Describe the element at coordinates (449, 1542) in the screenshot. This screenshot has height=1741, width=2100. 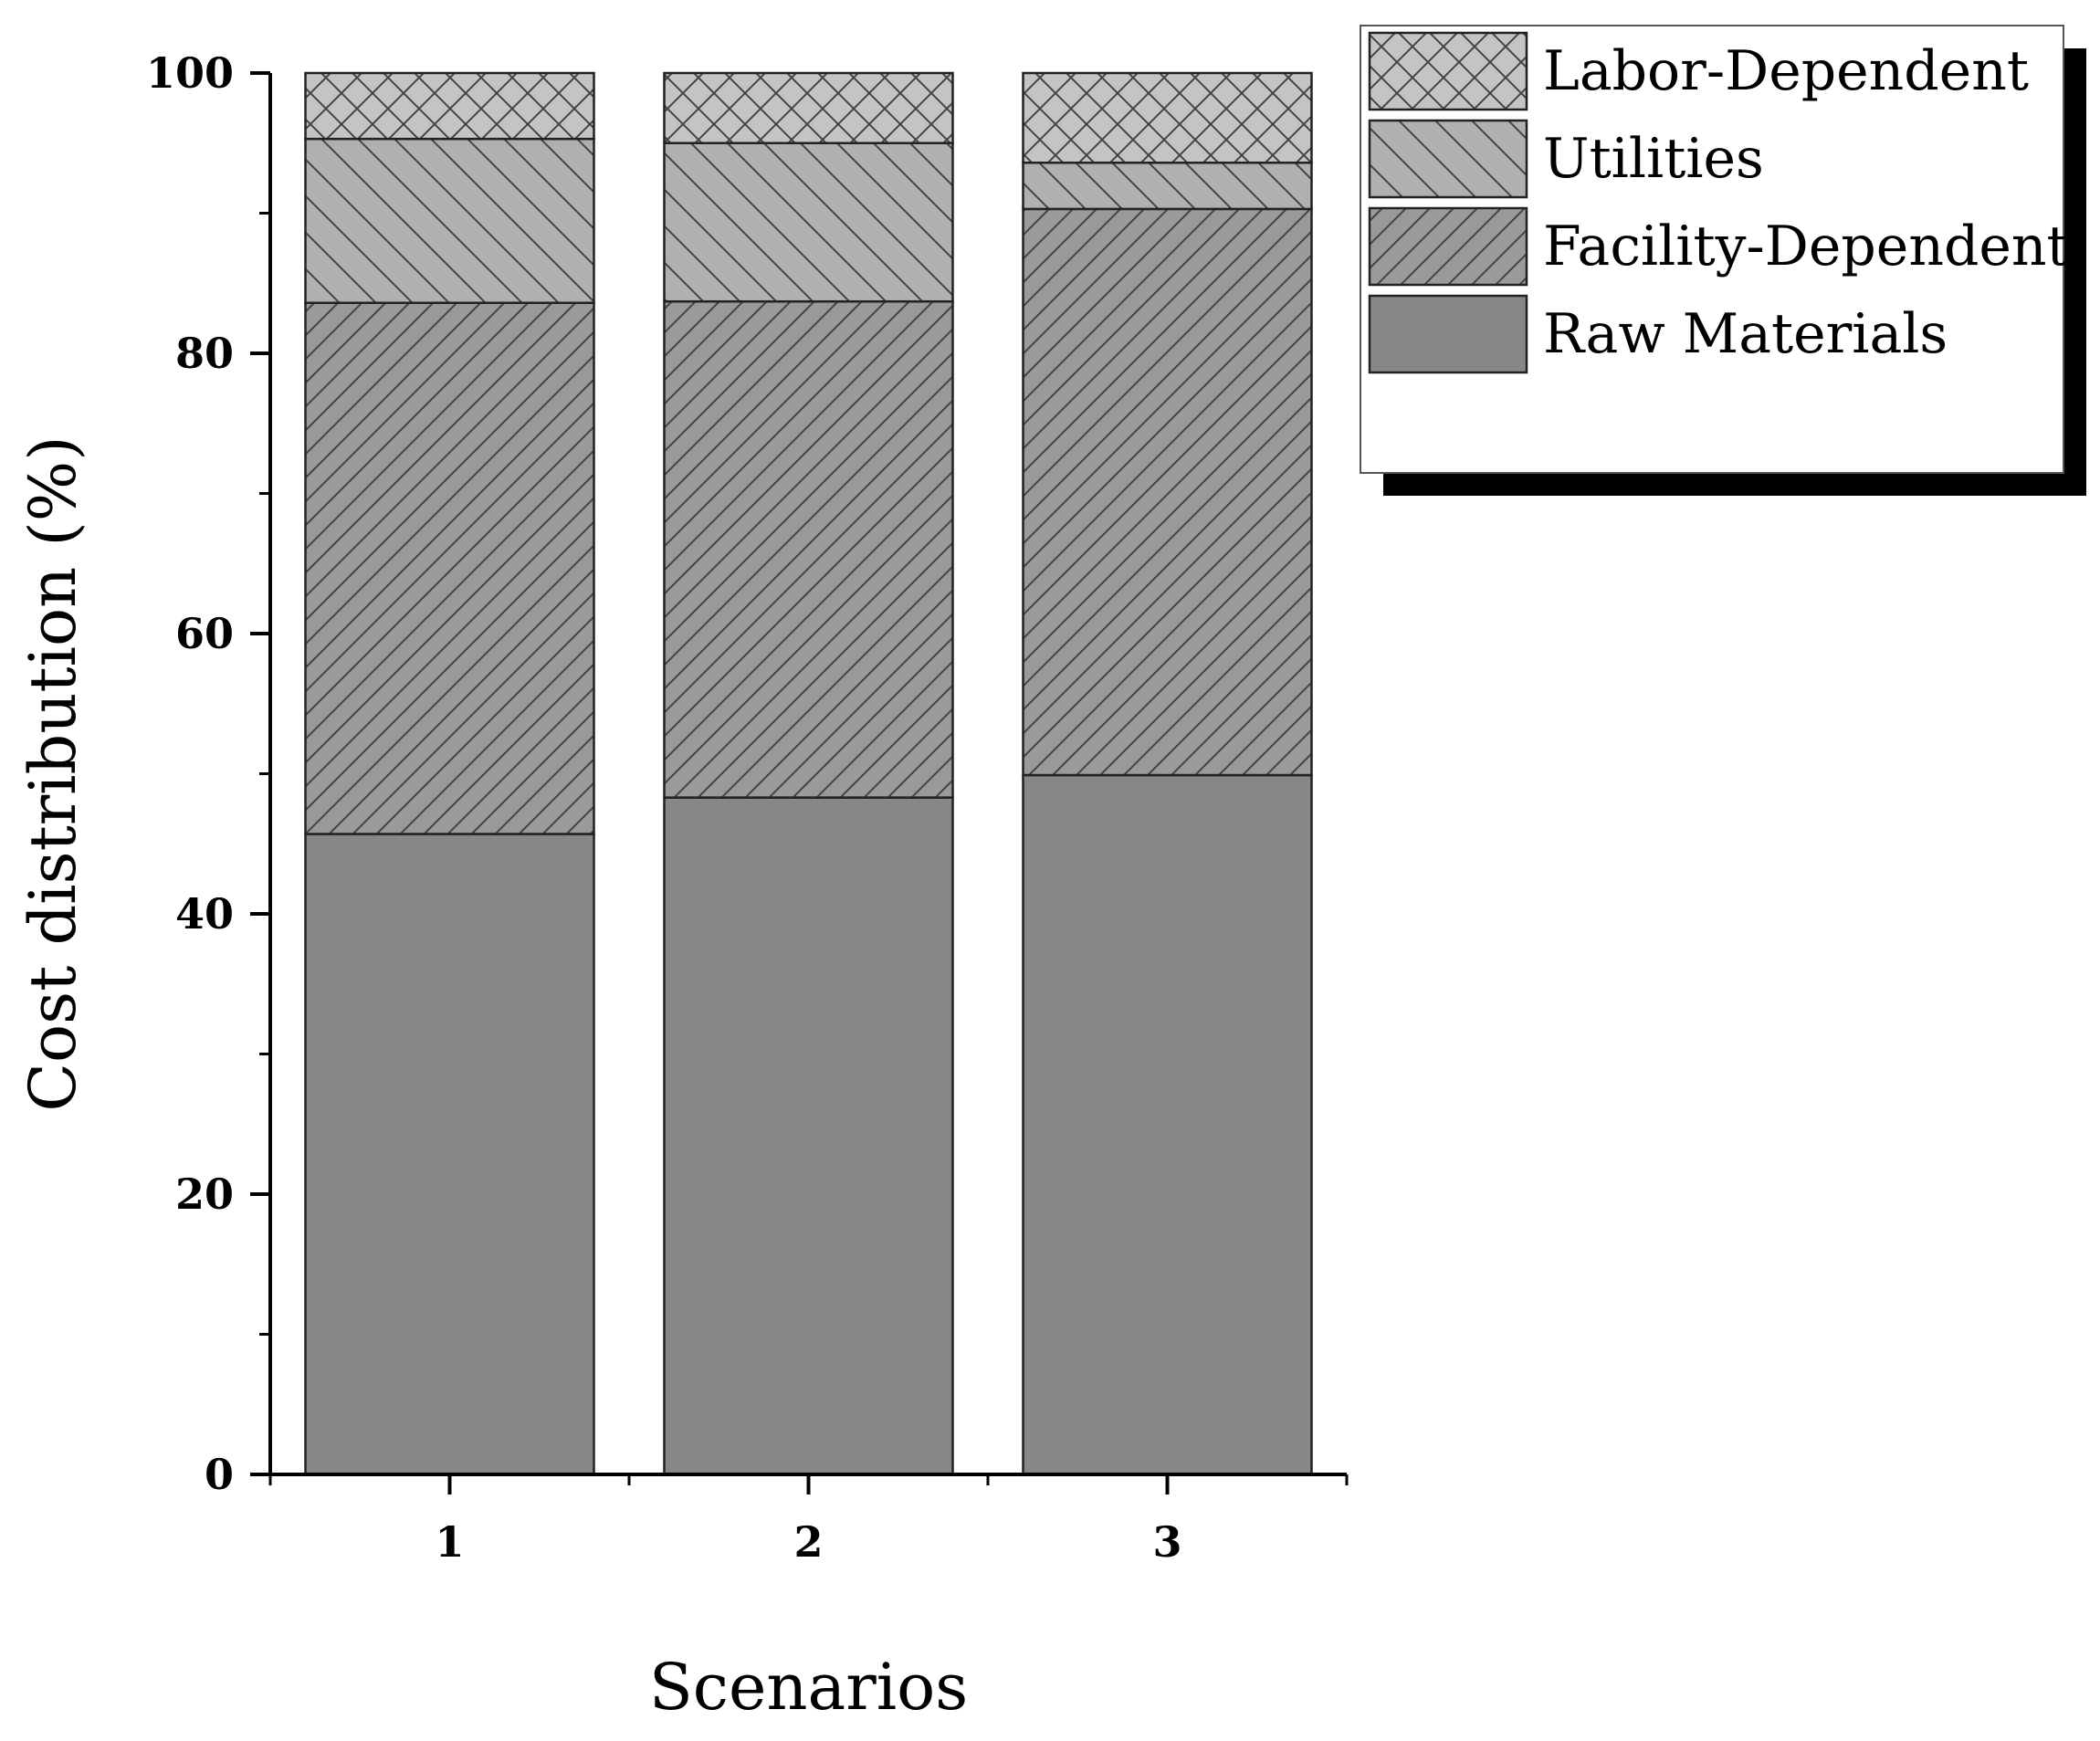
I see `x-tick-label: 1` at that location.